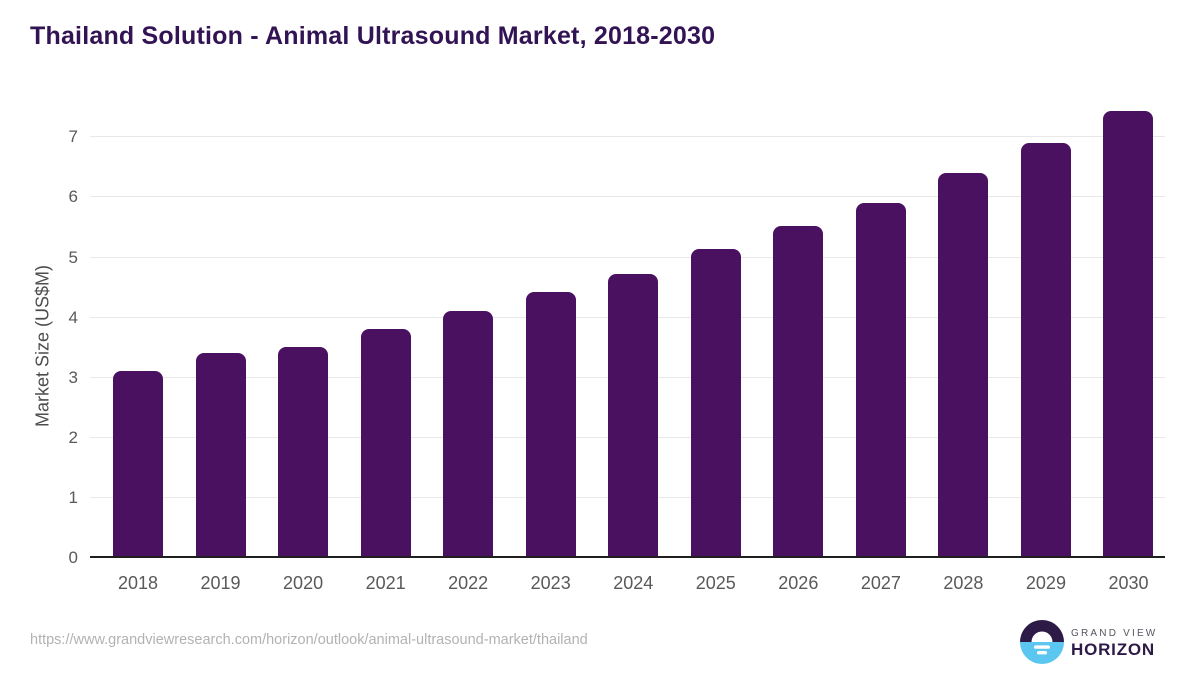 The width and height of the screenshot is (1200, 675). Describe the element at coordinates (798, 391) in the screenshot. I see `bar-2026` at that location.